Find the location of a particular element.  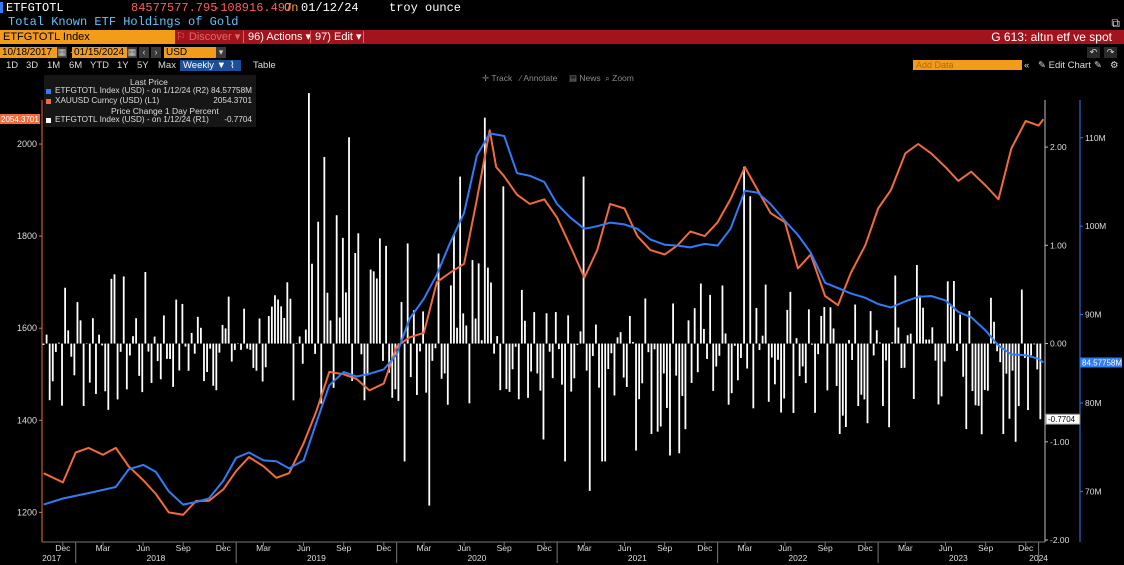

start-date-input: 10/18/2017 is located at coordinates (29, 52).